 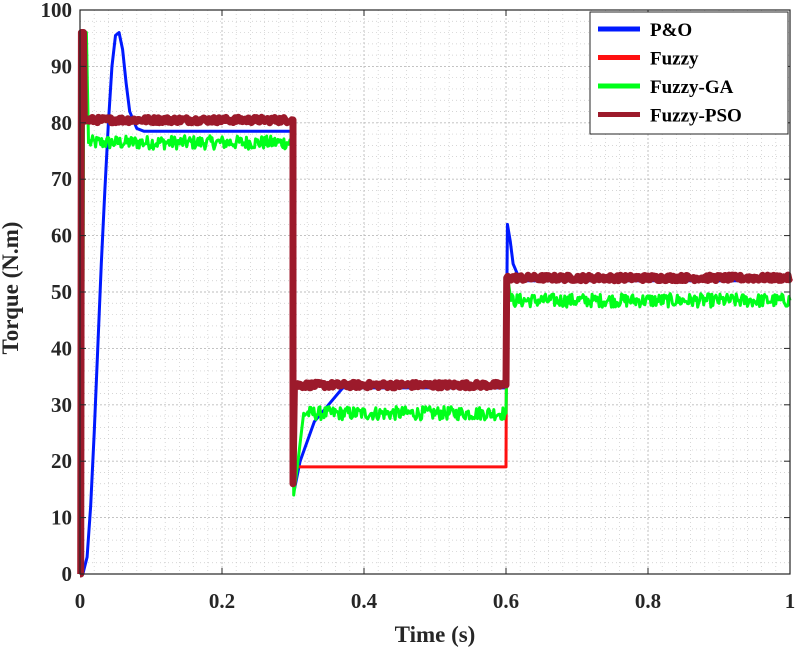 What do you see at coordinates (364, 601) in the screenshot?
I see `x-tick-label: 0.4` at bounding box center [364, 601].